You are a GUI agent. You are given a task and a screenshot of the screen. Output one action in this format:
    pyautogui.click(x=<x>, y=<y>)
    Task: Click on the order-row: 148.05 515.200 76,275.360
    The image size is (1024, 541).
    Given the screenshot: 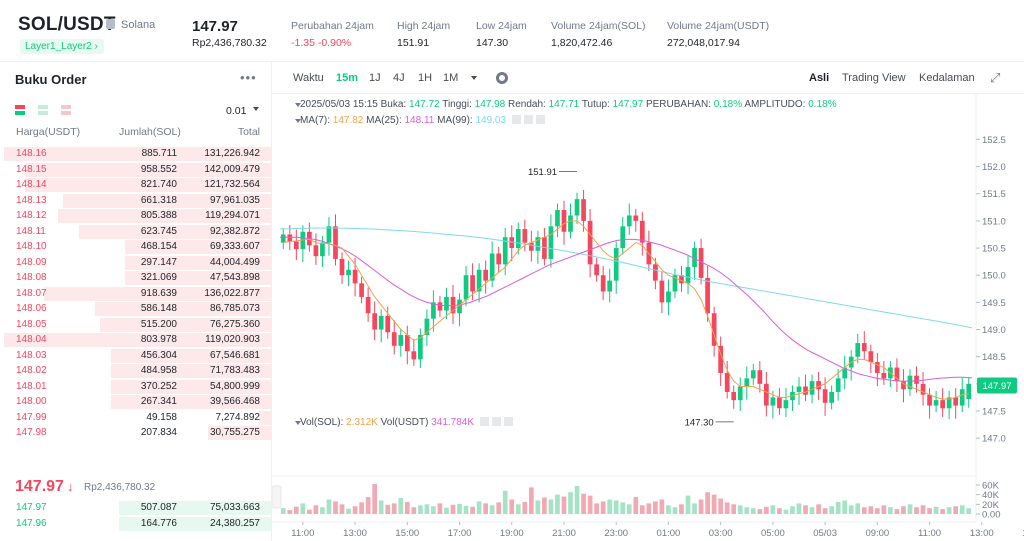 What is the action you would take?
    pyautogui.click(x=135, y=325)
    